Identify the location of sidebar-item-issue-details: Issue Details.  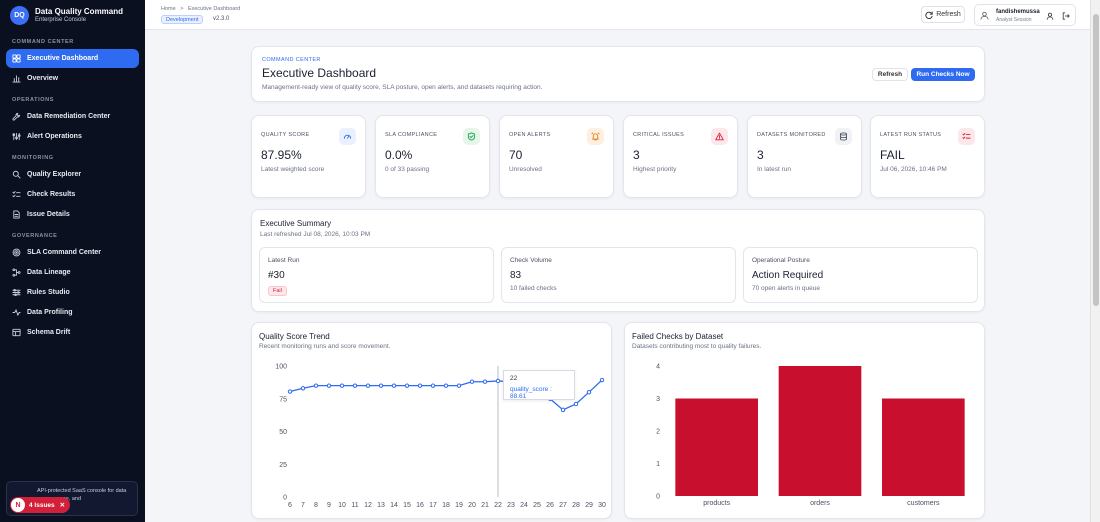
(72, 214).